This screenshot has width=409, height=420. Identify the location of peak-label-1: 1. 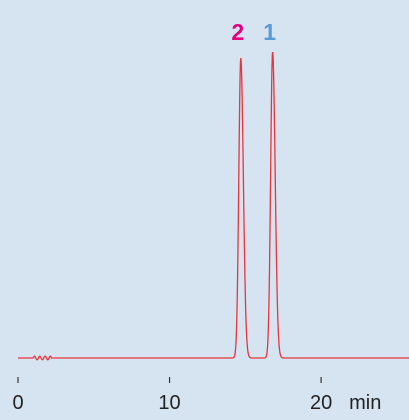
(269, 32).